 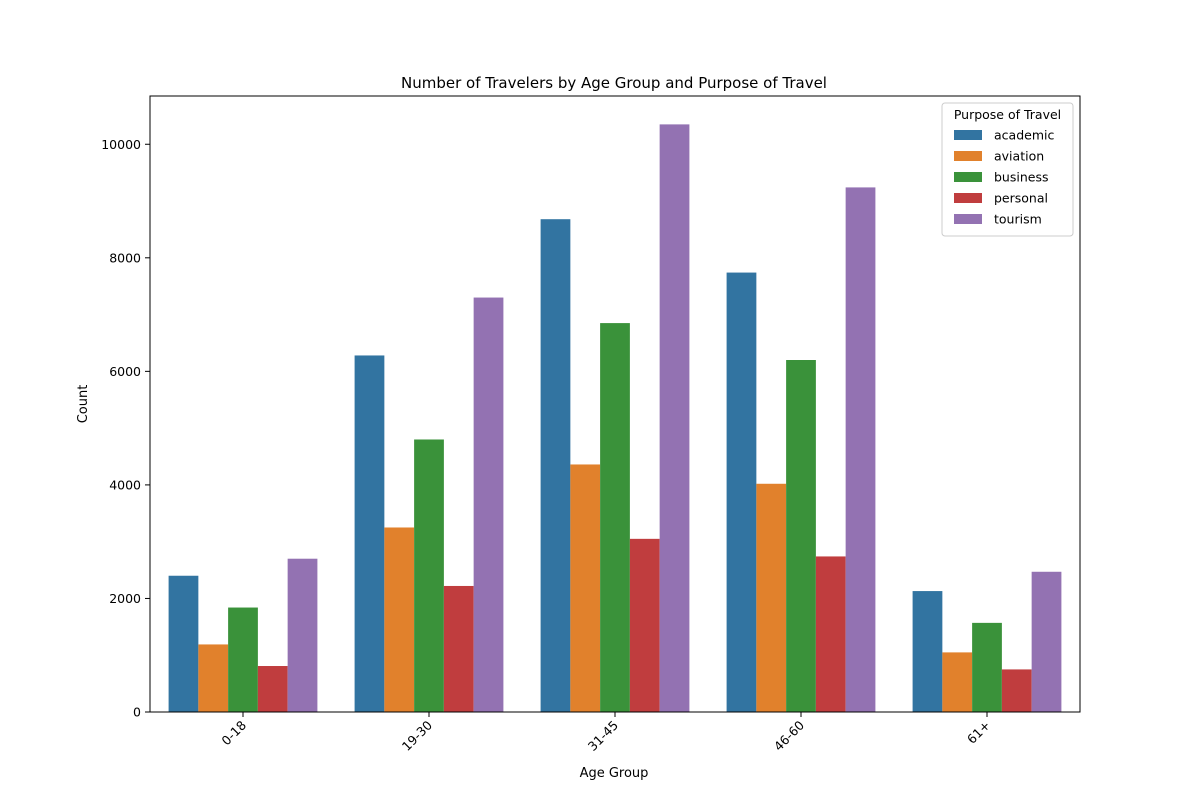 What do you see at coordinates (125, 598) in the screenshot?
I see `y-tick-label: 2000` at bounding box center [125, 598].